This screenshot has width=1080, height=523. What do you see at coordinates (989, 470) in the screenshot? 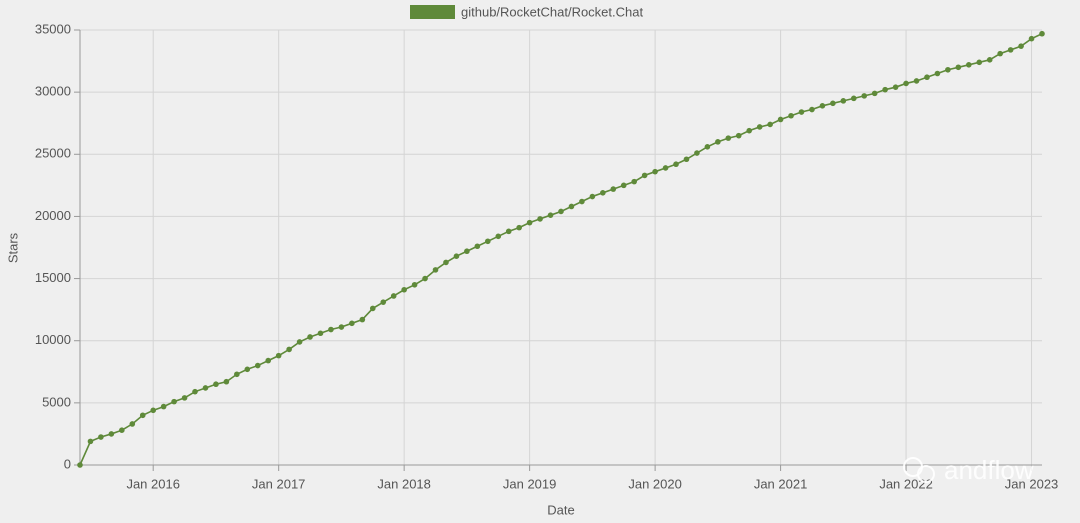
I see `watermark: andflow` at bounding box center [989, 470].